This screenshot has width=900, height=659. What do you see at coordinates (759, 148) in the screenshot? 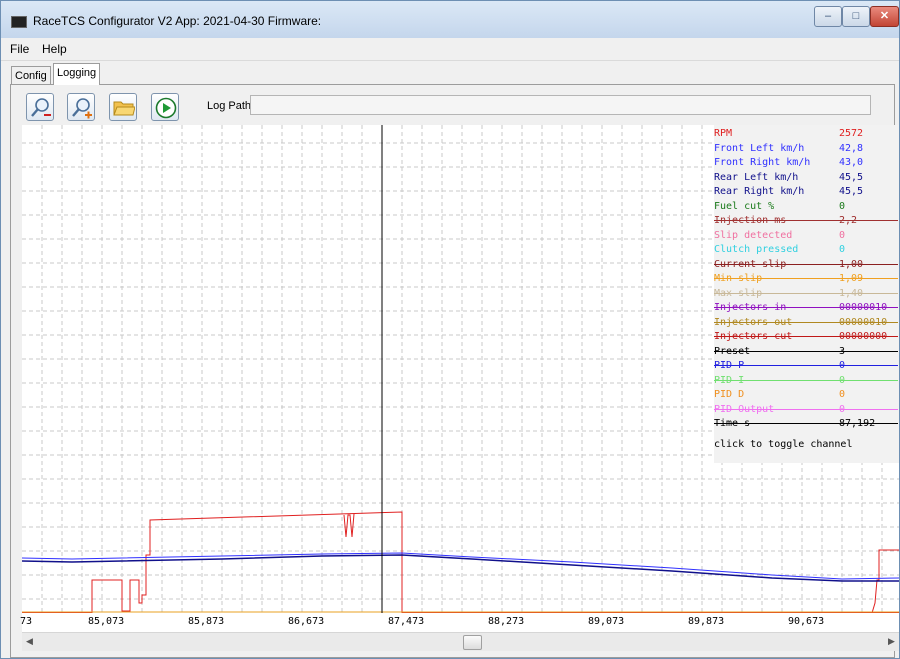
I see `legend-channel-name: Front Left km/h` at bounding box center [759, 148].